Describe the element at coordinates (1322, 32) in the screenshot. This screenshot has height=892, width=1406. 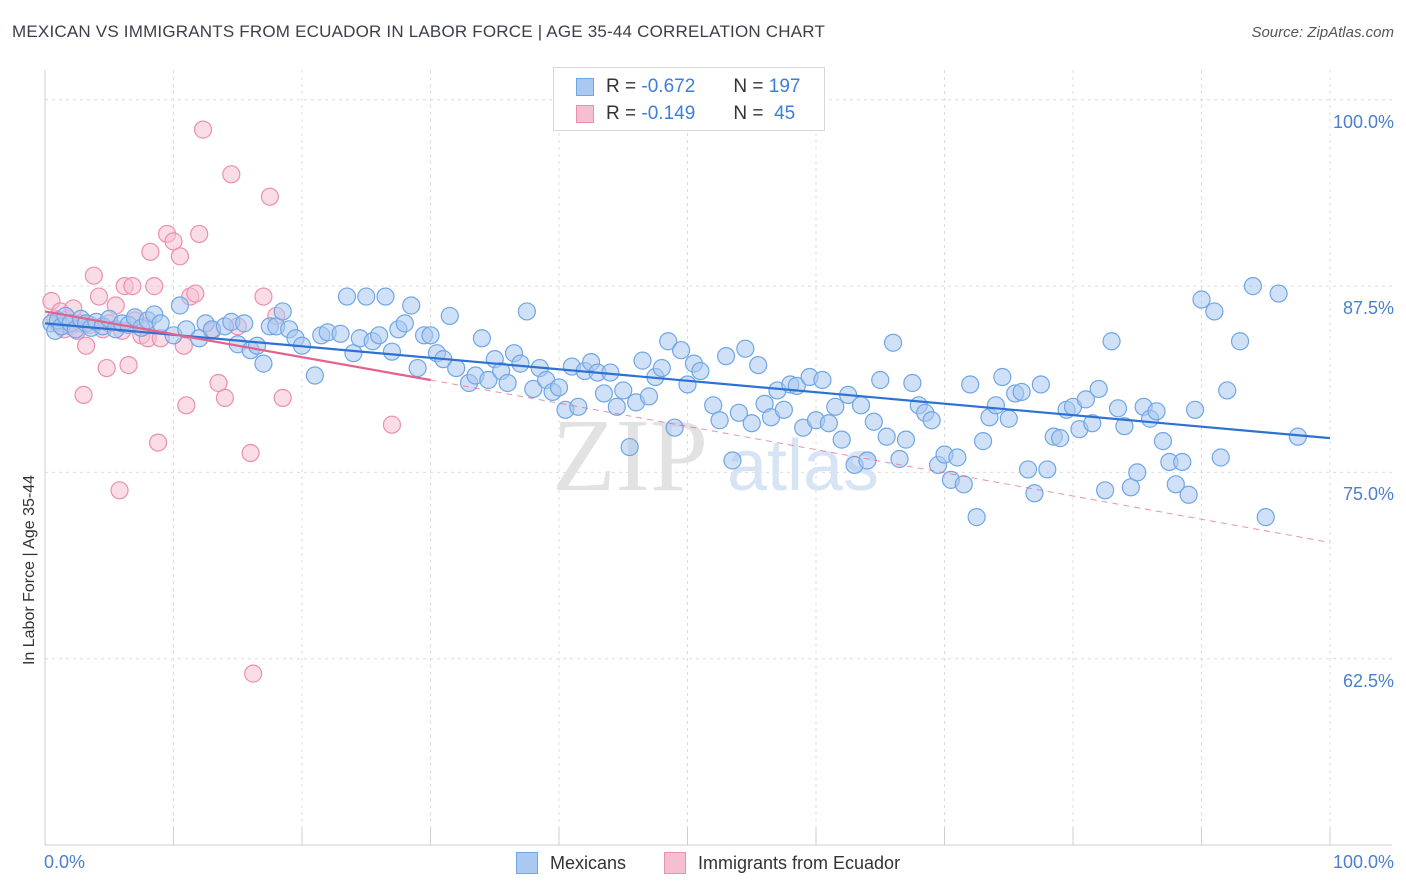
I see `chart-source: Source: ZipAtlas.com` at that location.